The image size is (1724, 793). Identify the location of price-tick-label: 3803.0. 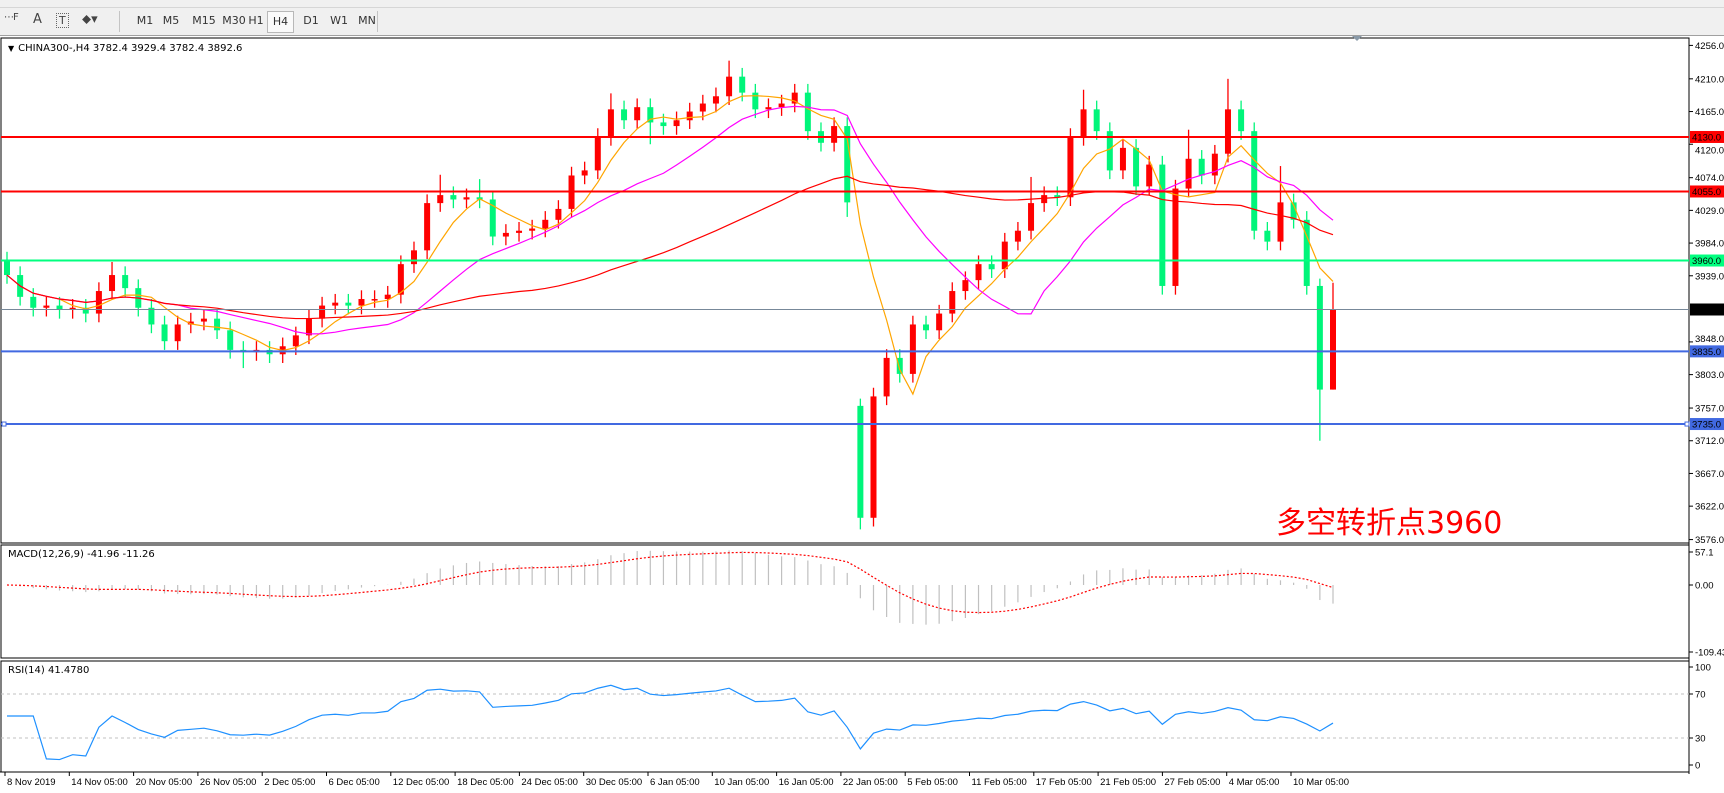
(1709, 375).